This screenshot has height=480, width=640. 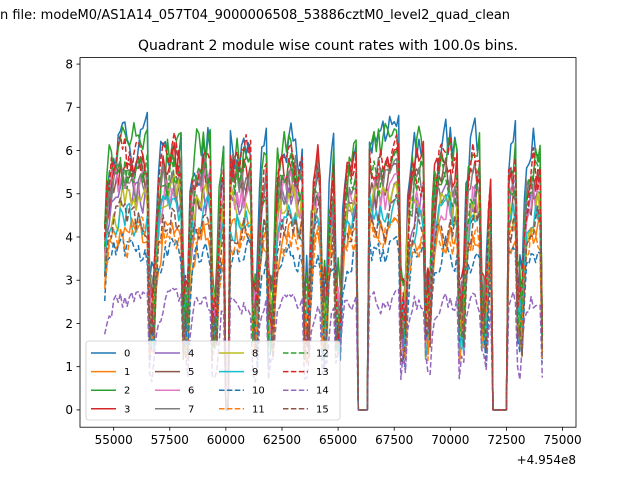 What do you see at coordinates (213, 380) in the screenshot?
I see `legend-box` at bounding box center [213, 380].